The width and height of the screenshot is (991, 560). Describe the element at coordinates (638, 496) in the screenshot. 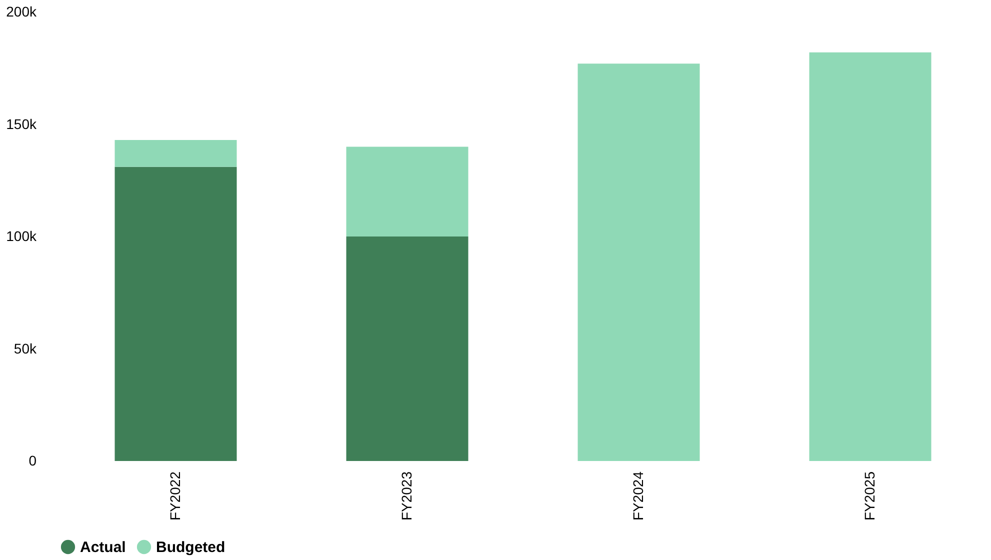

I see `x-tick-label: FY2024` at that location.